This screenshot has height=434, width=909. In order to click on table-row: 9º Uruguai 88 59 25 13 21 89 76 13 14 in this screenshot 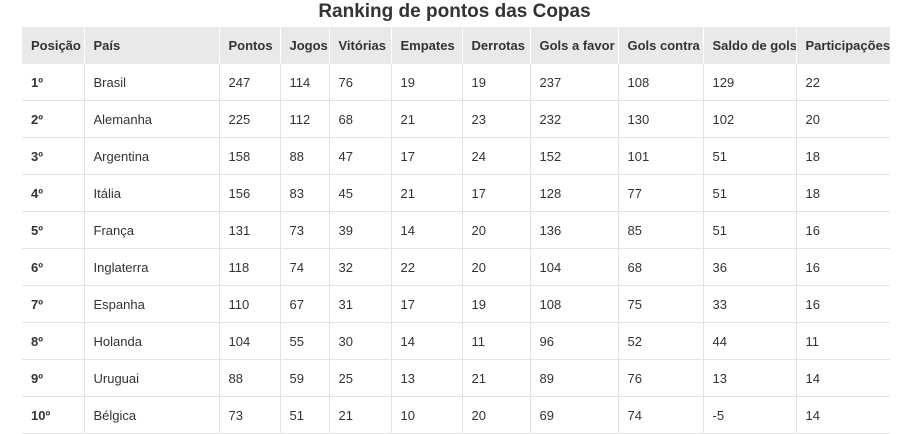, I will do `click(456, 378)`.